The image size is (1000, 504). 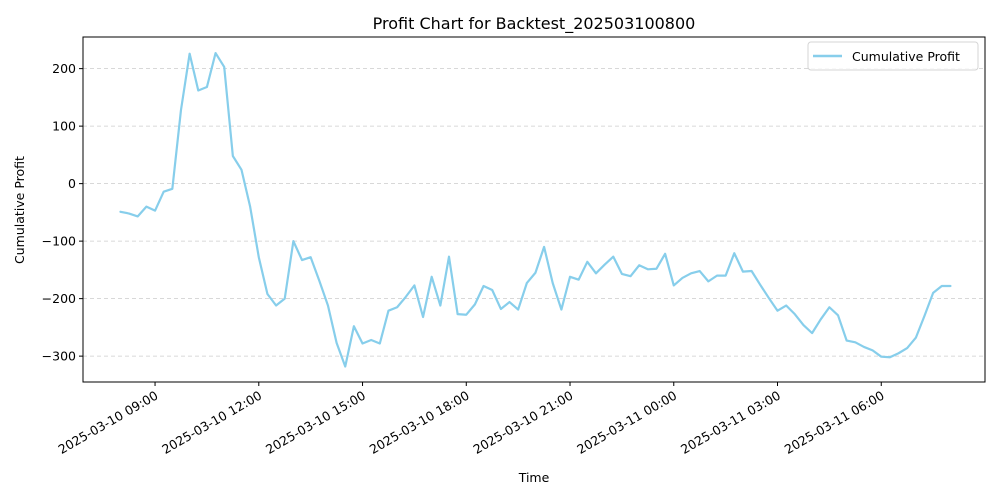 I want to click on legend-box, so click(x=893, y=56).